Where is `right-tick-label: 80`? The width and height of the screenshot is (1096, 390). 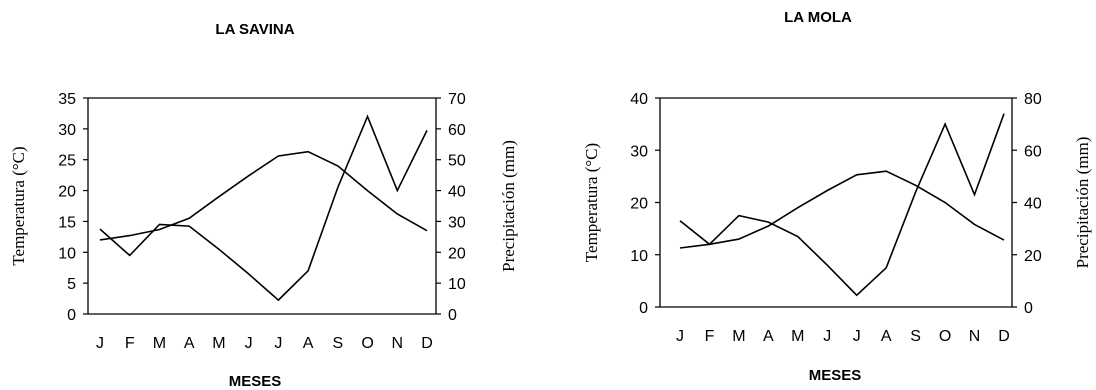 right-tick-label: 80 is located at coordinates (1033, 99).